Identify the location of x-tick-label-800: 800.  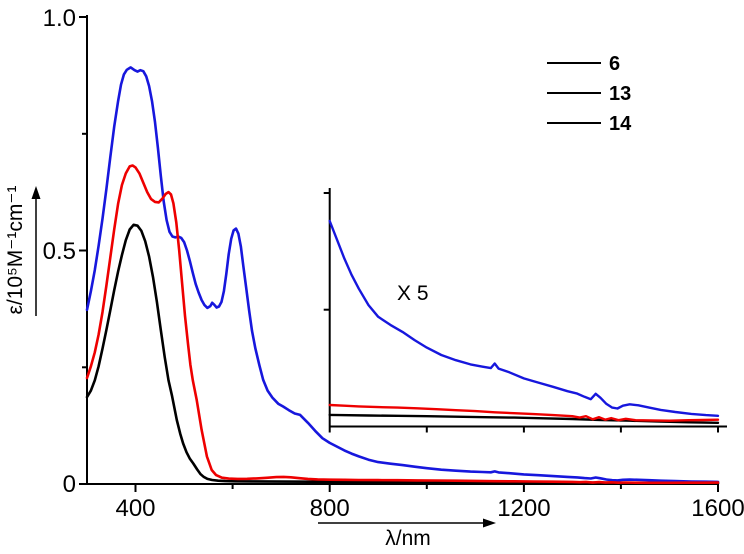
(330, 508).